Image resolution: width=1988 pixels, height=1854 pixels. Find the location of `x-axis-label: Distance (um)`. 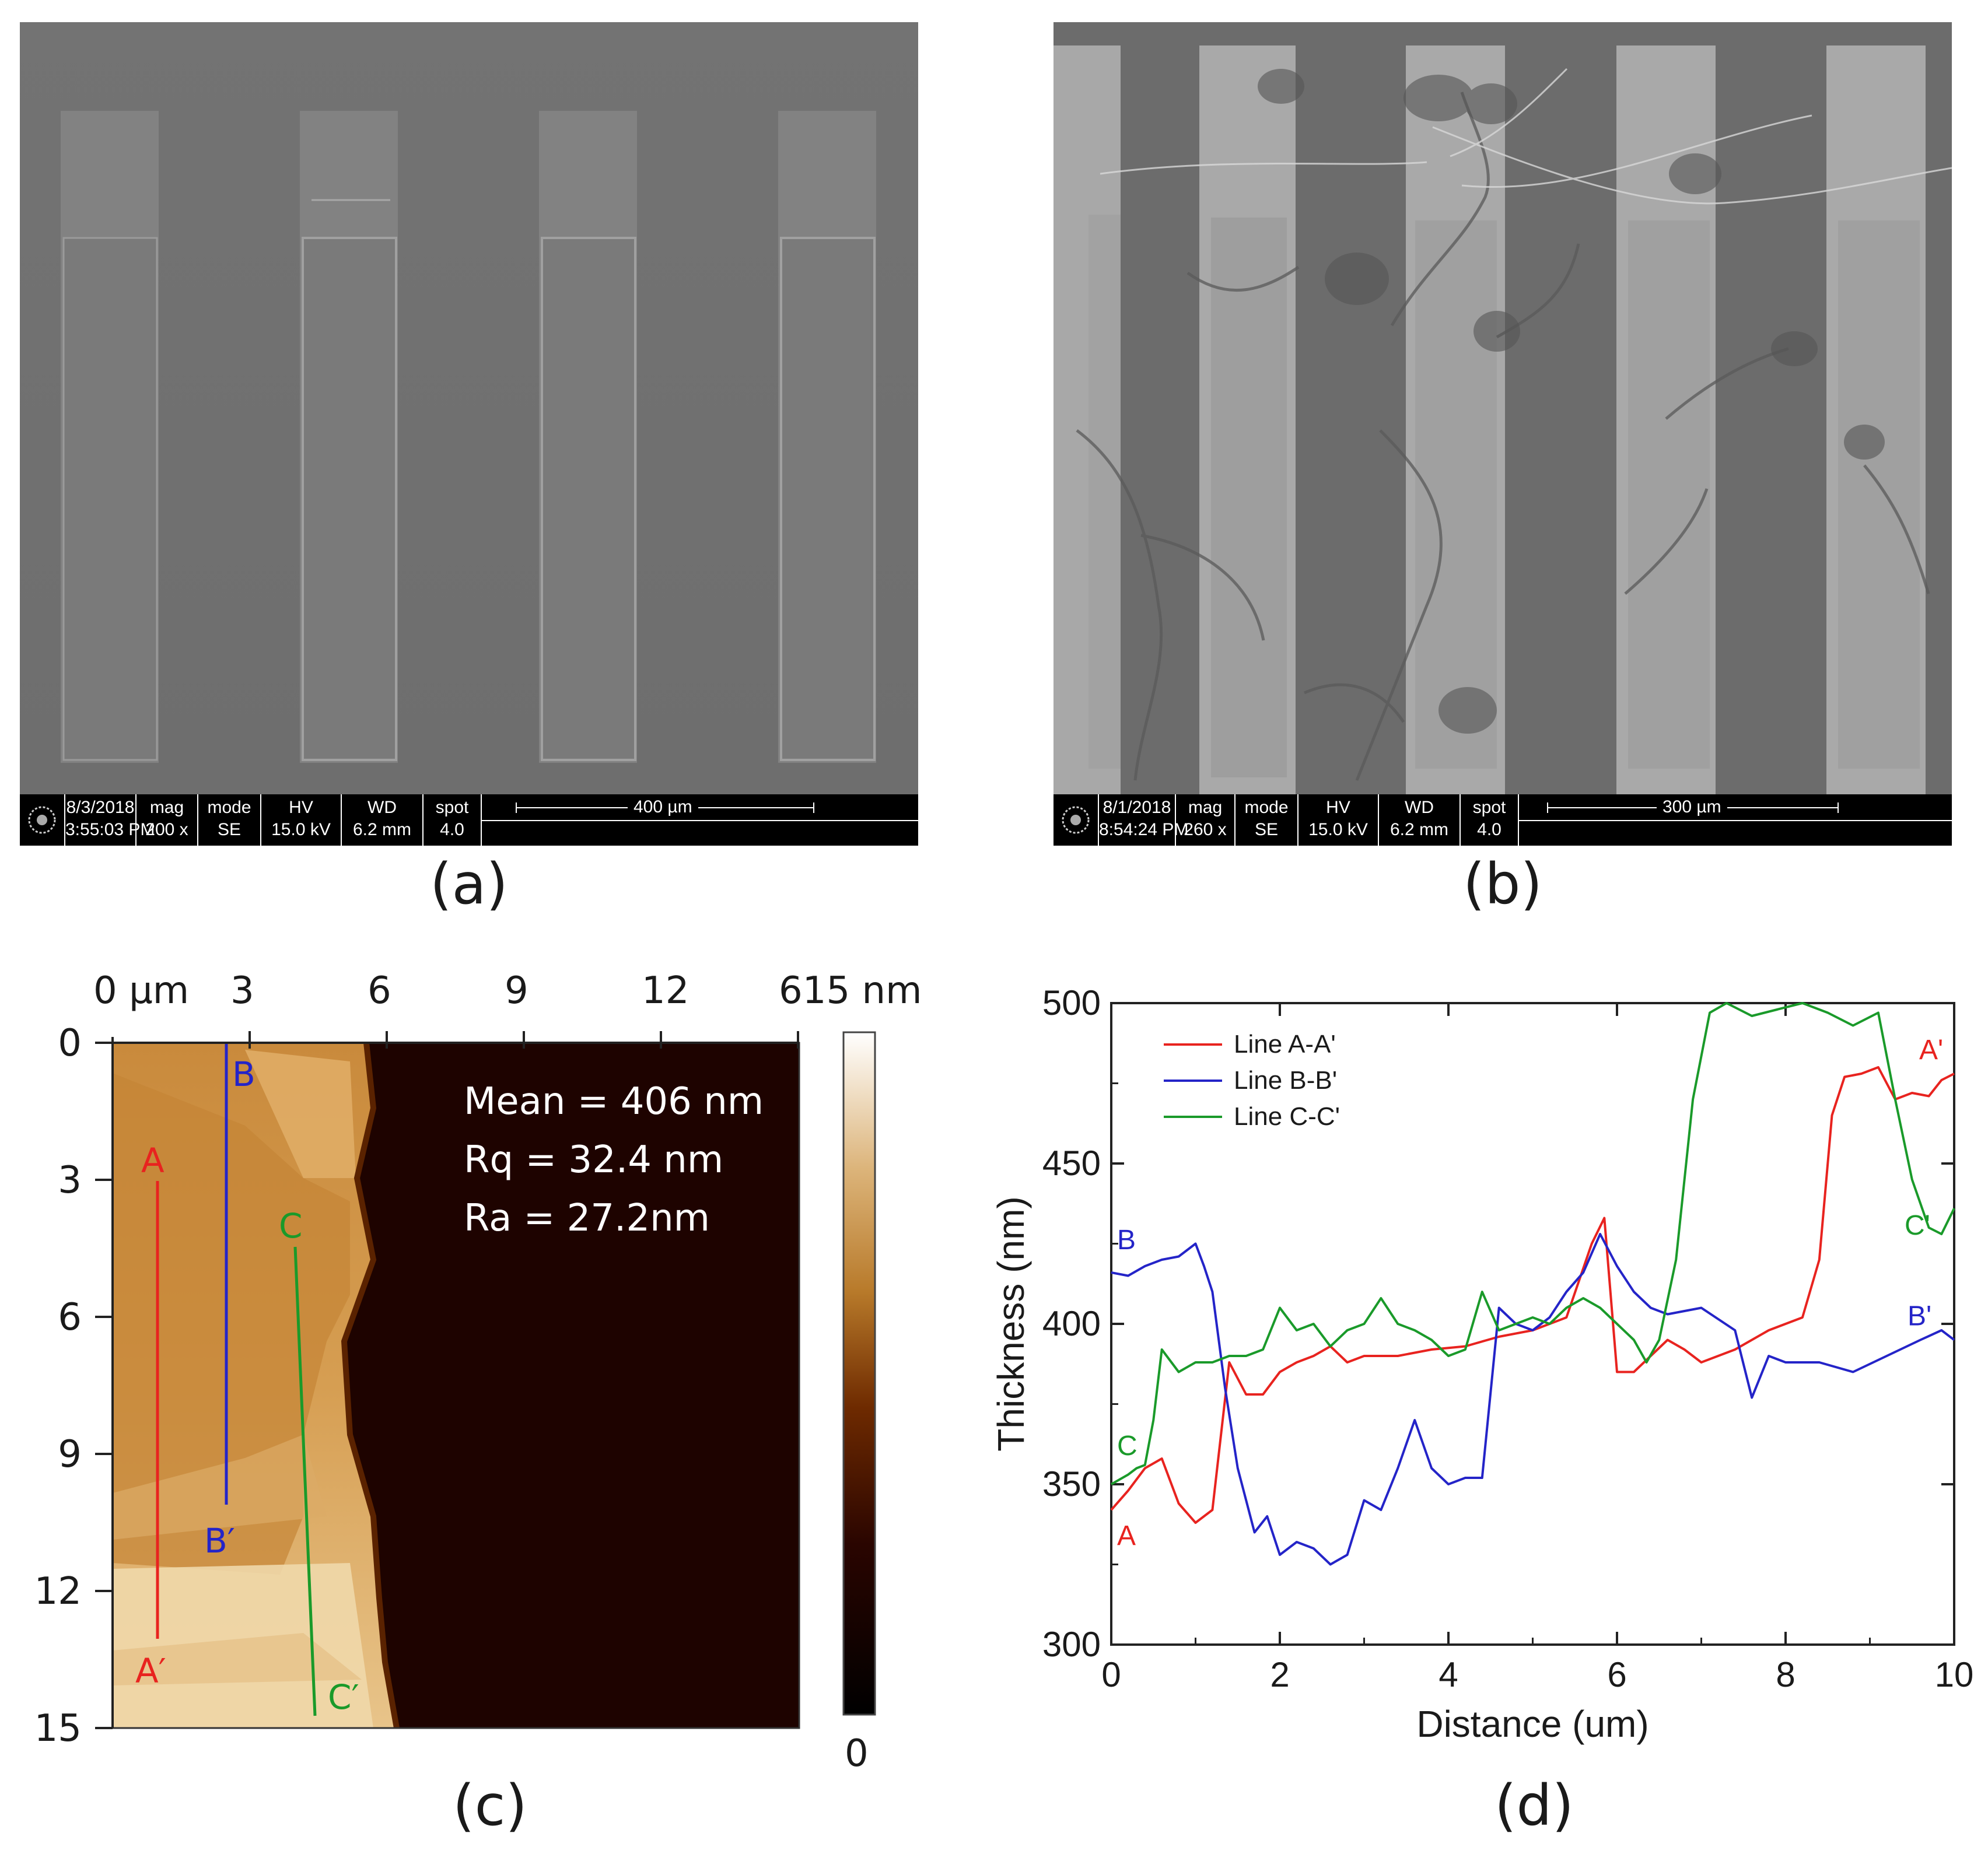

x-axis-label: Distance (um) is located at coordinates (1532, 1724).